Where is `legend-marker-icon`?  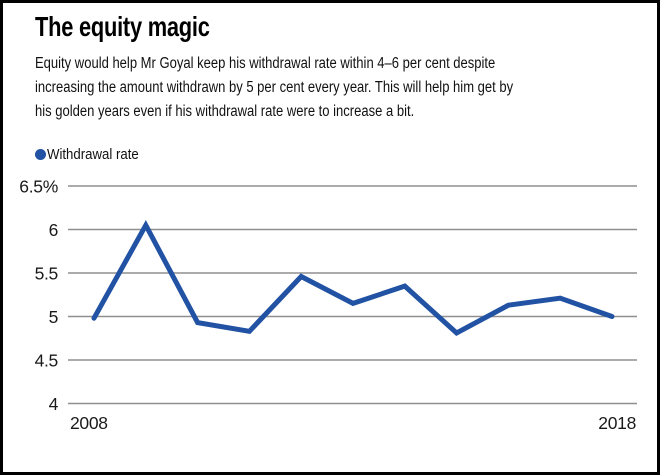 legend-marker-icon is located at coordinates (40, 154).